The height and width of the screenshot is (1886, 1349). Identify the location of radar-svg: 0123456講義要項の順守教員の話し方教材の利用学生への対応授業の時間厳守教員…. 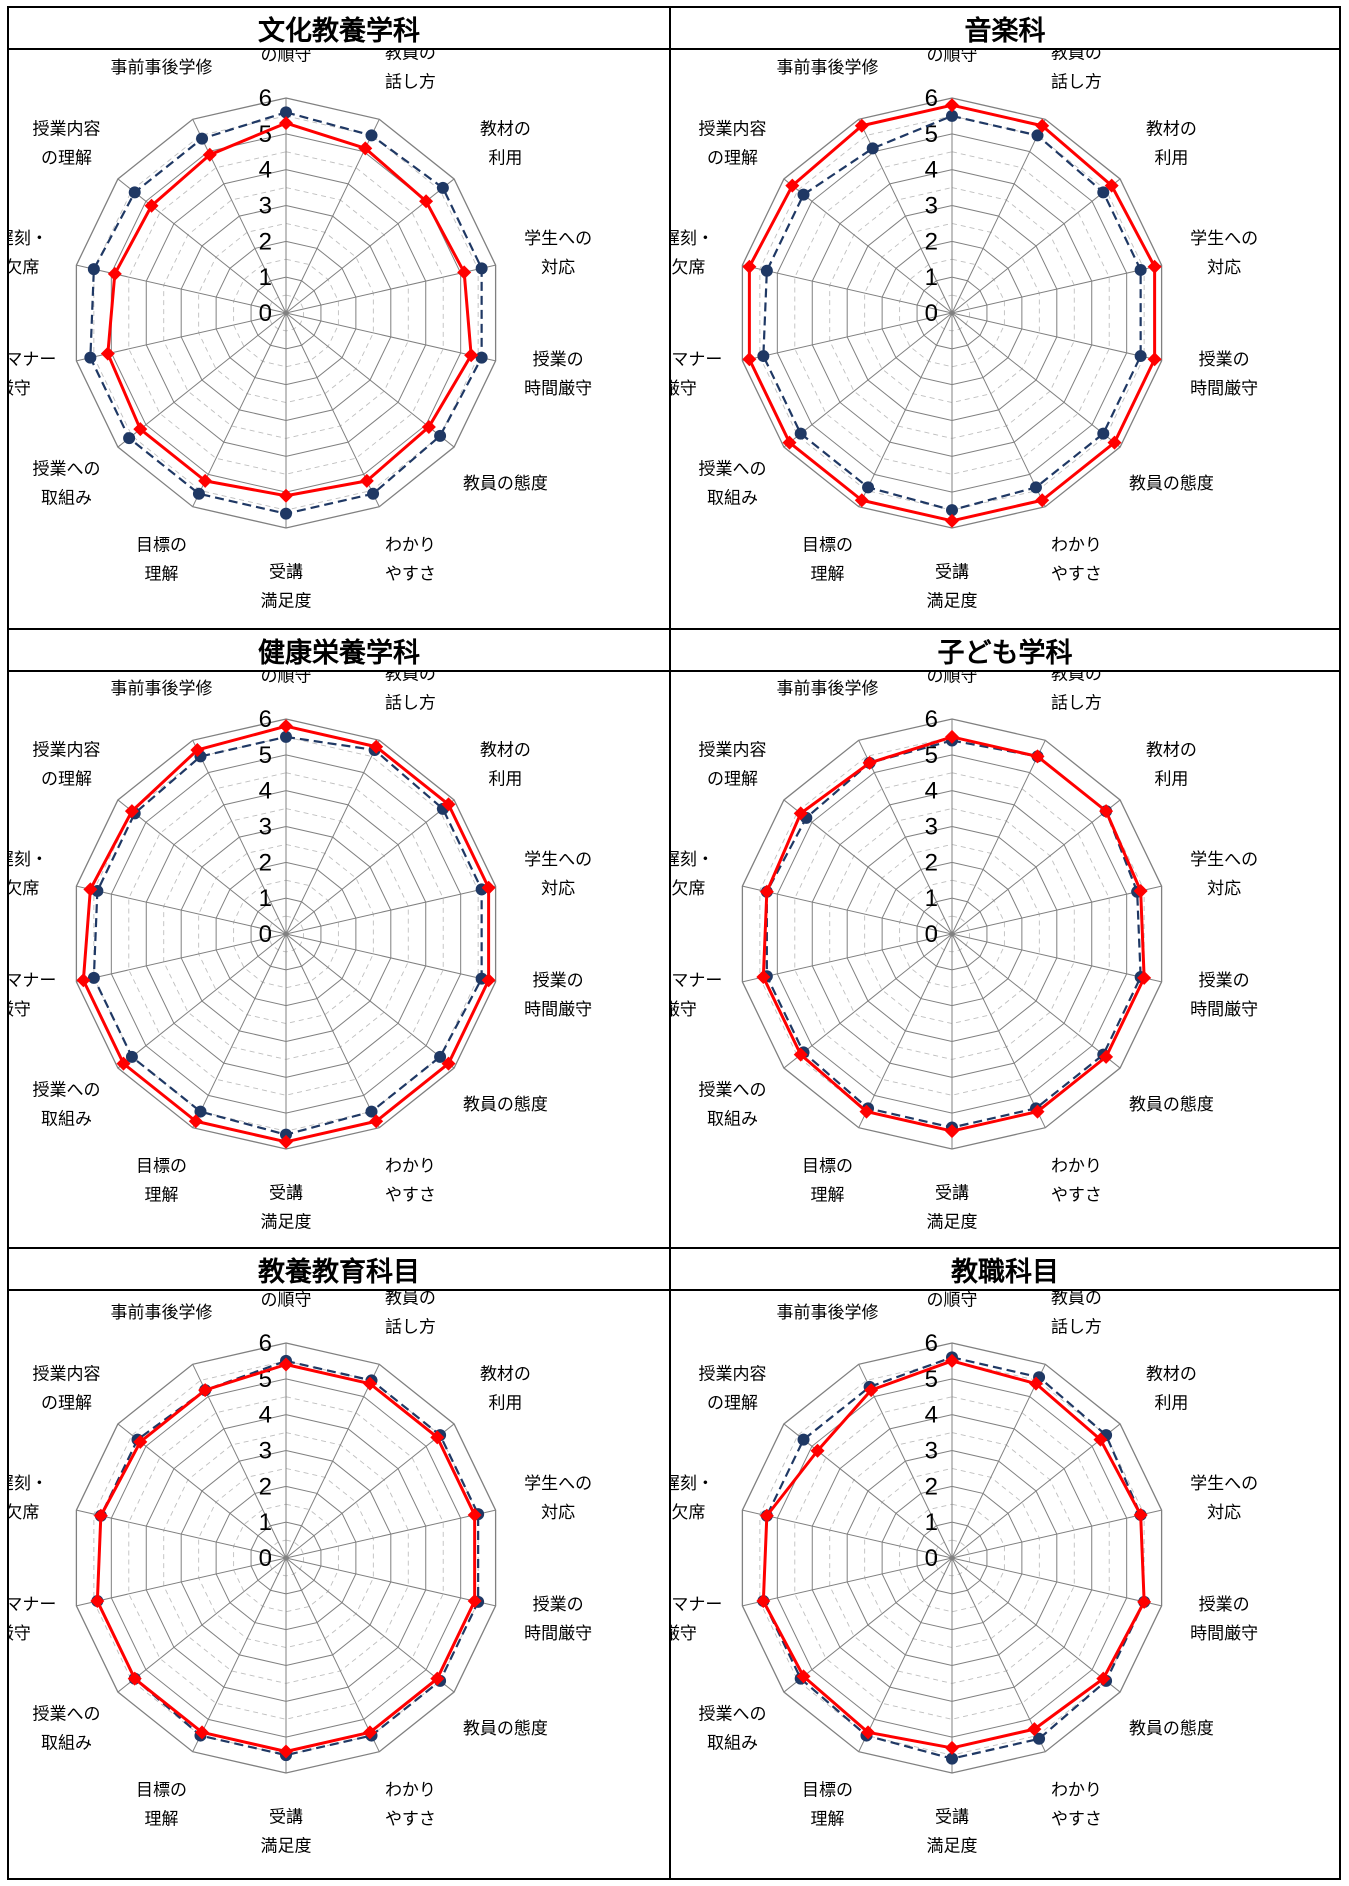
(964, 1574).